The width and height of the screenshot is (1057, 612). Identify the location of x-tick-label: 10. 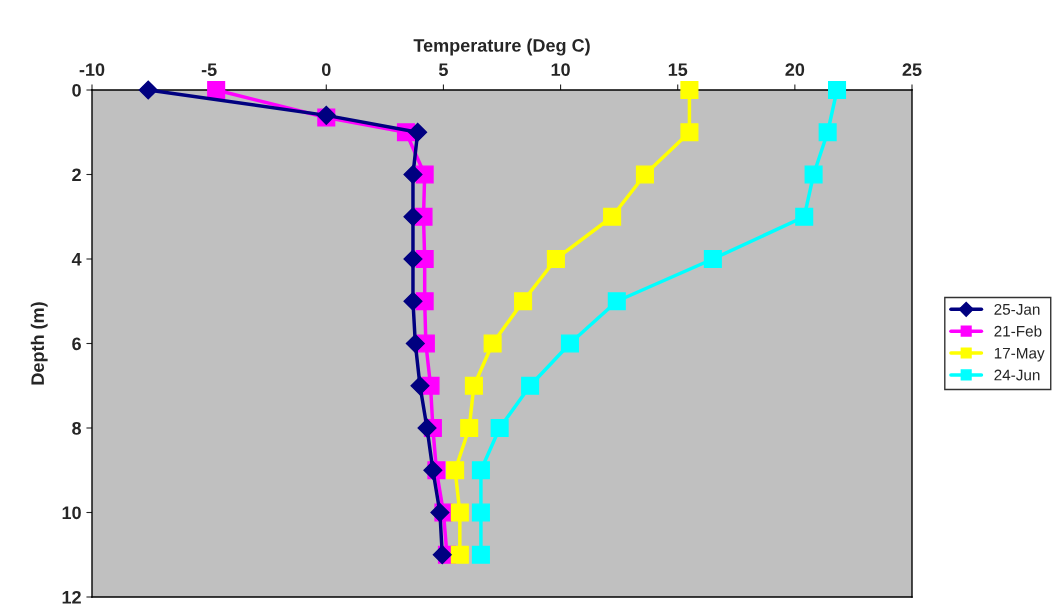
(560, 70).